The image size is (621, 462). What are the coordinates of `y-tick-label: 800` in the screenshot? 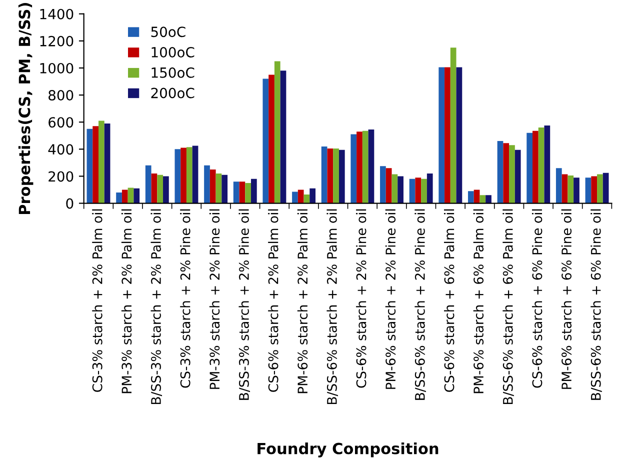 It's located at (61, 95).